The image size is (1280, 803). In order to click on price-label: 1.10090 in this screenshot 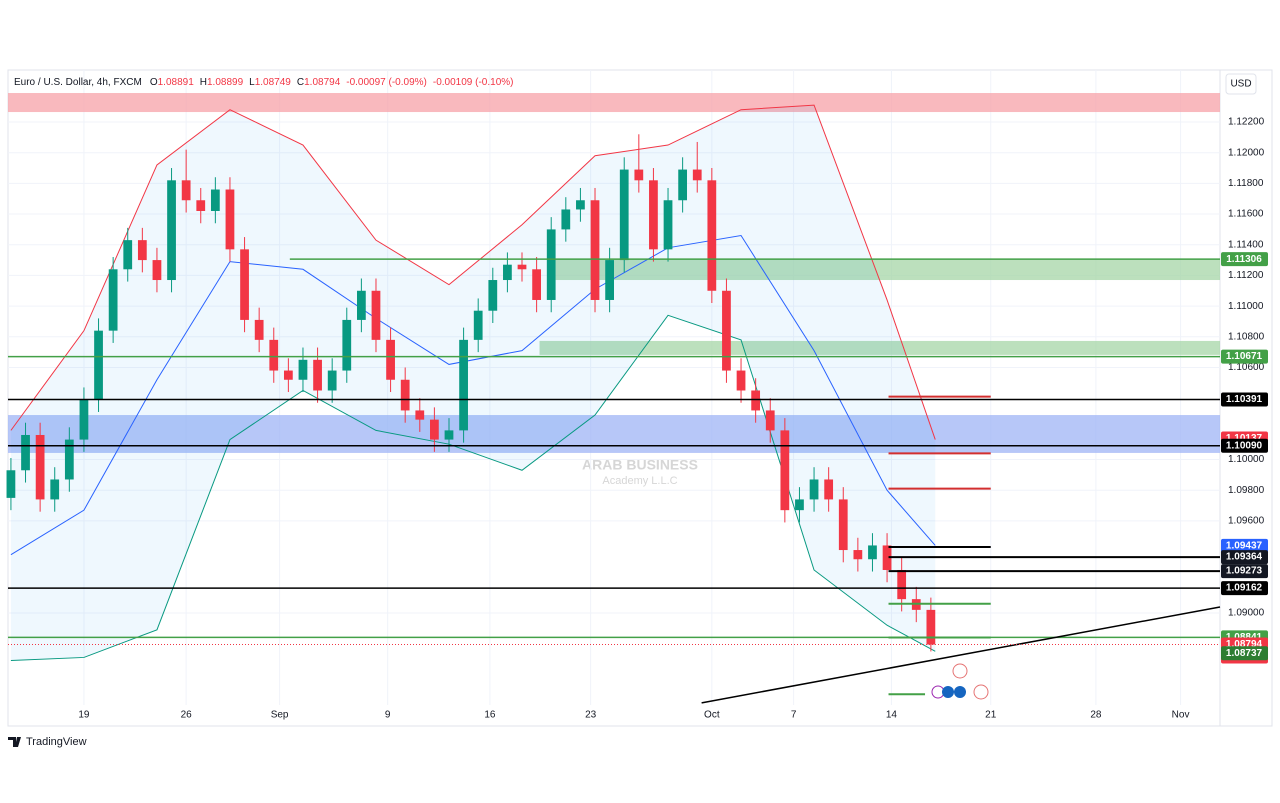, I will do `click(1244, 445)`.